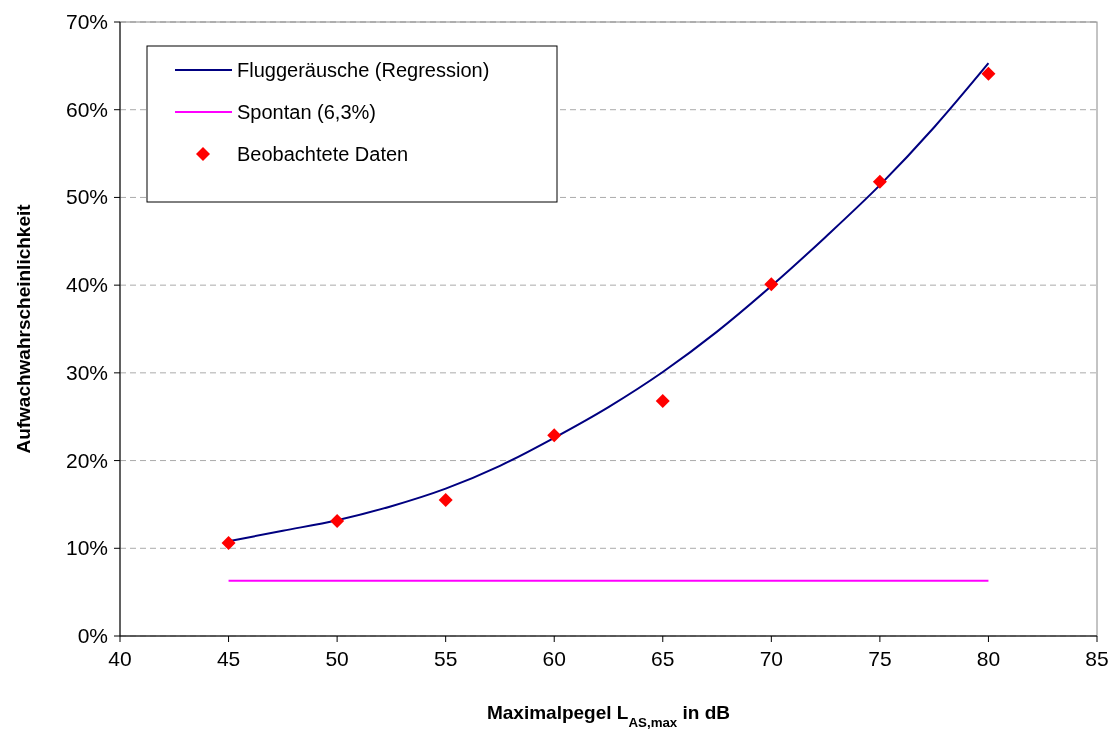 The width and height of the screenshot is (1116, 733). What do you see at coordinates (323, 154) in the screenshot?
I see `legend-label: Beobachtete Daten` at bounding box center [323, 154].